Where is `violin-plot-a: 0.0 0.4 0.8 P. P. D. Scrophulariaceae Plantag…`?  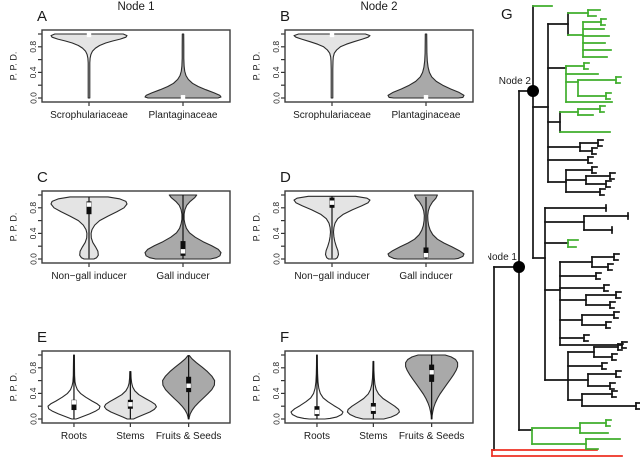
violin-plot-a: 0.0 0.4 0.8 P. P. D. Scrophulariaceae Plantag… is located at coordinates (119, 75).